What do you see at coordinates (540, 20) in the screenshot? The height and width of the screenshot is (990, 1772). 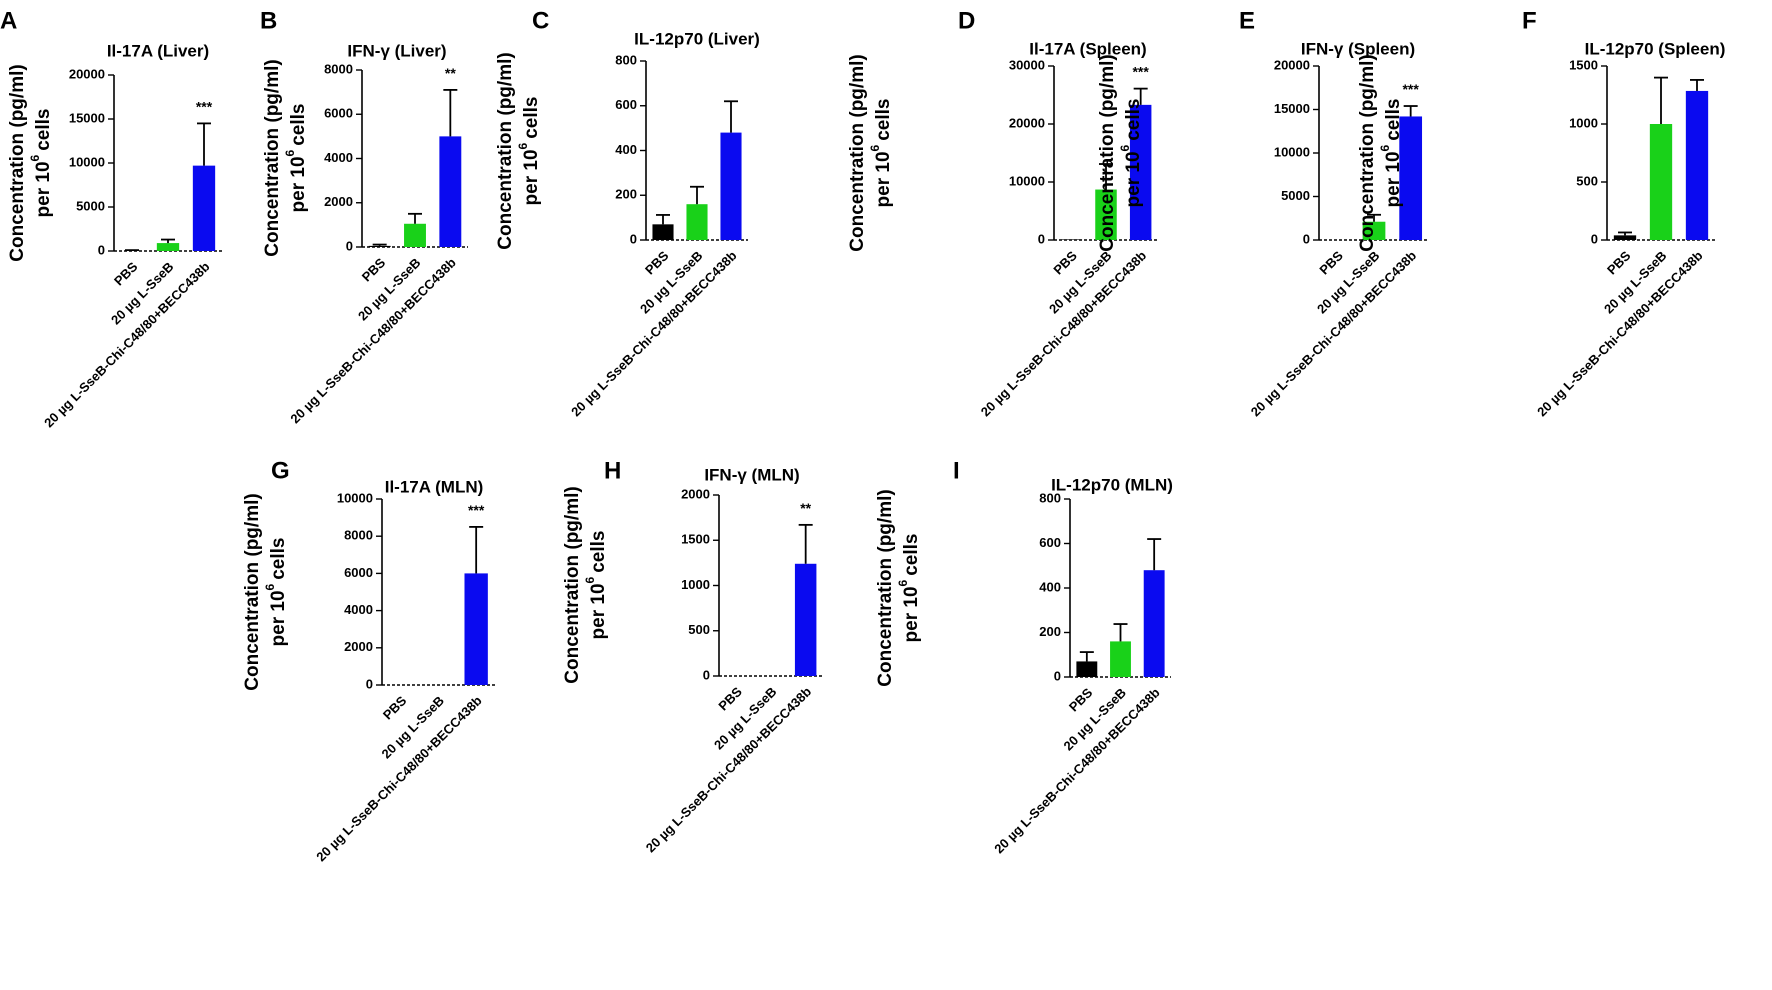 I see `panel-letter: C` at bounding box center [540, 20].